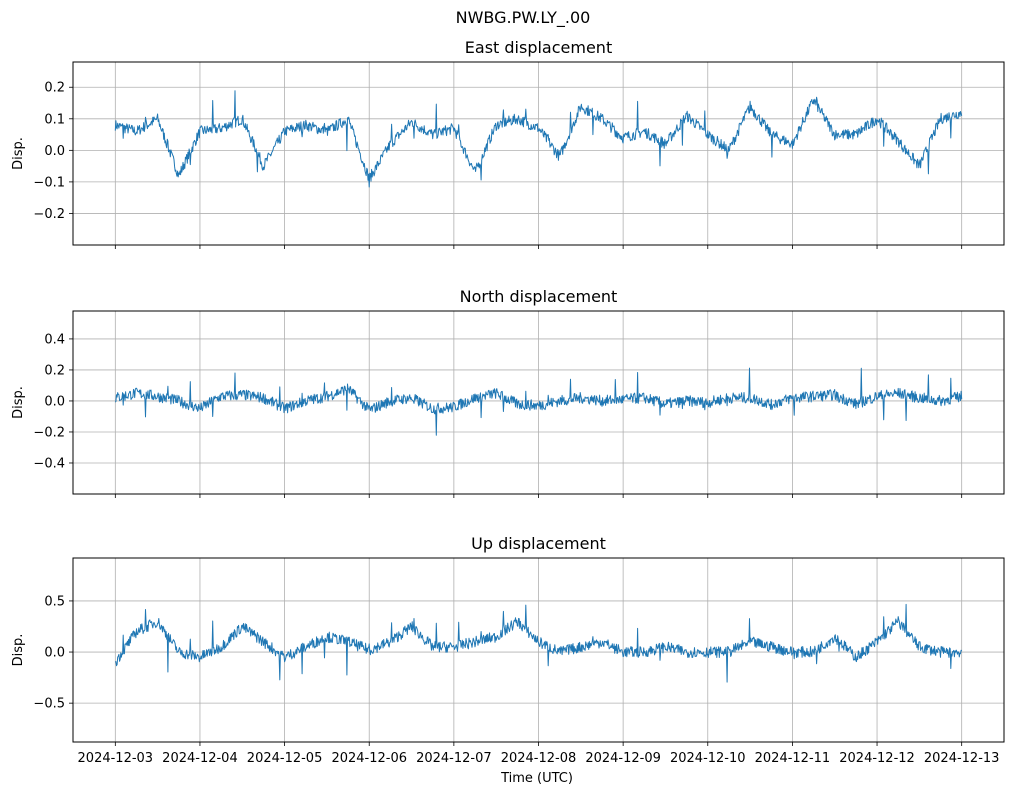  What do you see at coordinates (538, 543) in the screenshot?
I see `subplot-title: Up displacement` at bounding box center [538, 543].